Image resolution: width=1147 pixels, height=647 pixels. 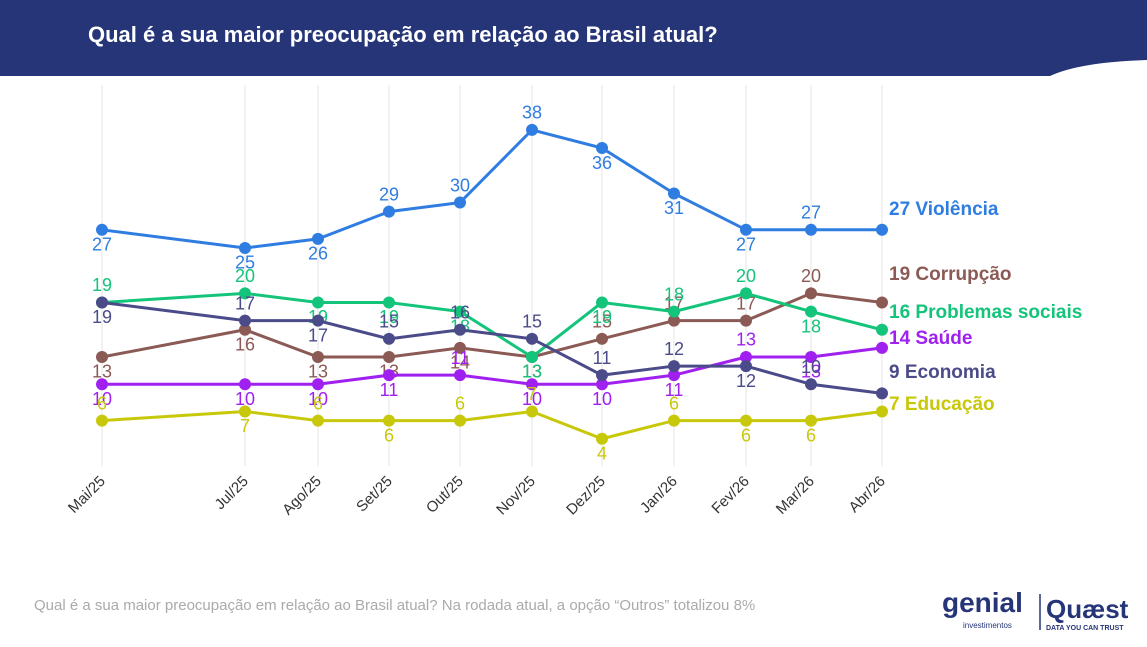 What do you see at coordinates (232, 493) in the screenshot?
I see `x-tick-label: Jul/25` at bounding box center [232, 493].